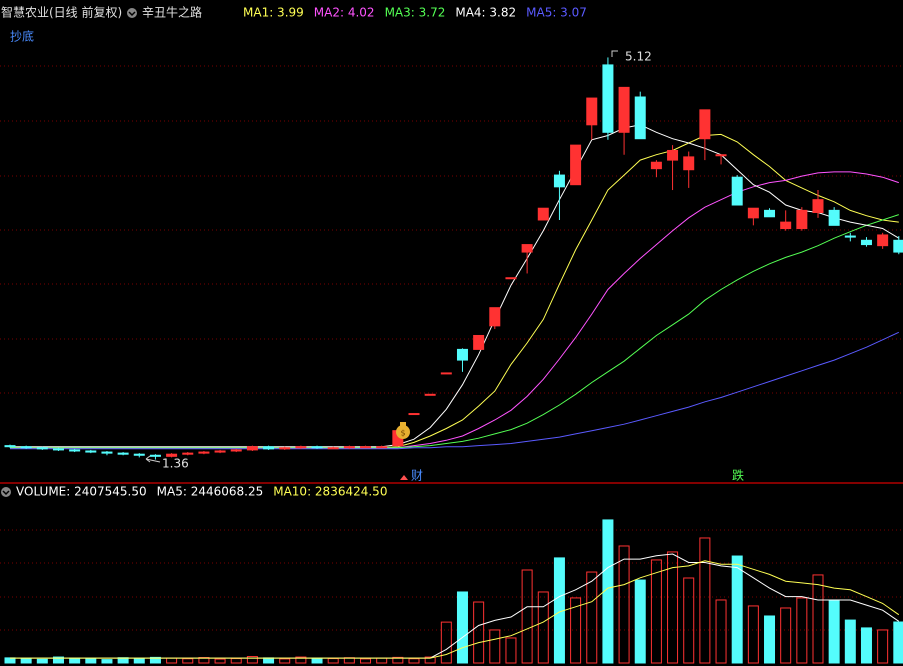 This screenshot has height=666, width=903. I want to click on legend-entry: MA2: 4.02, so click(344, 13).